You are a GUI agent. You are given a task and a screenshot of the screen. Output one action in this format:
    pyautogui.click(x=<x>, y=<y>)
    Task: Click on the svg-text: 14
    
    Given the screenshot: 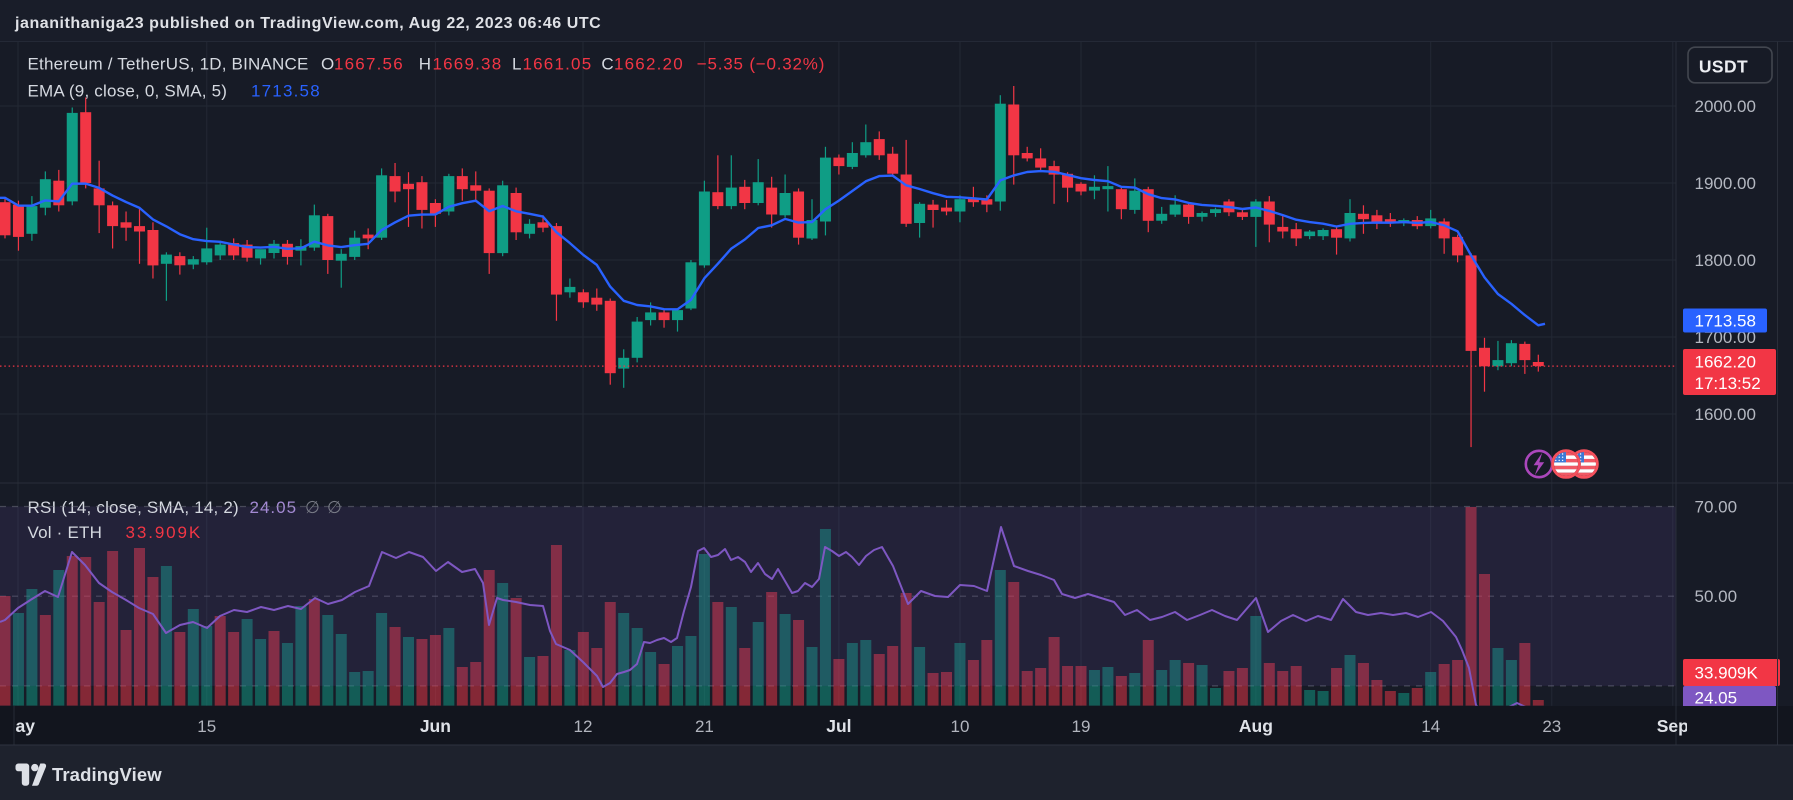 What is the action you would take?
    pyautogui.click(x=1430, y=726)
    